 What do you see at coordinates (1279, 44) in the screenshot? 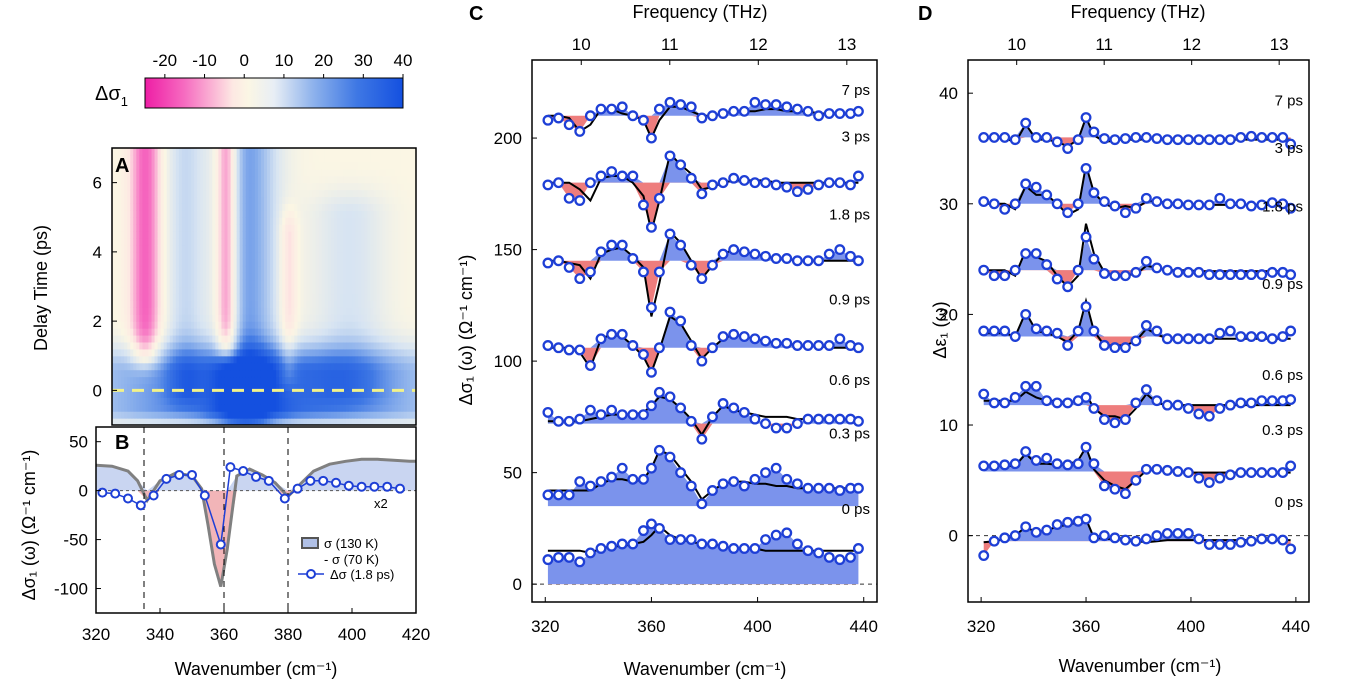
I see `d-top-tick-label: 13` at bounding box center [1279, 44].